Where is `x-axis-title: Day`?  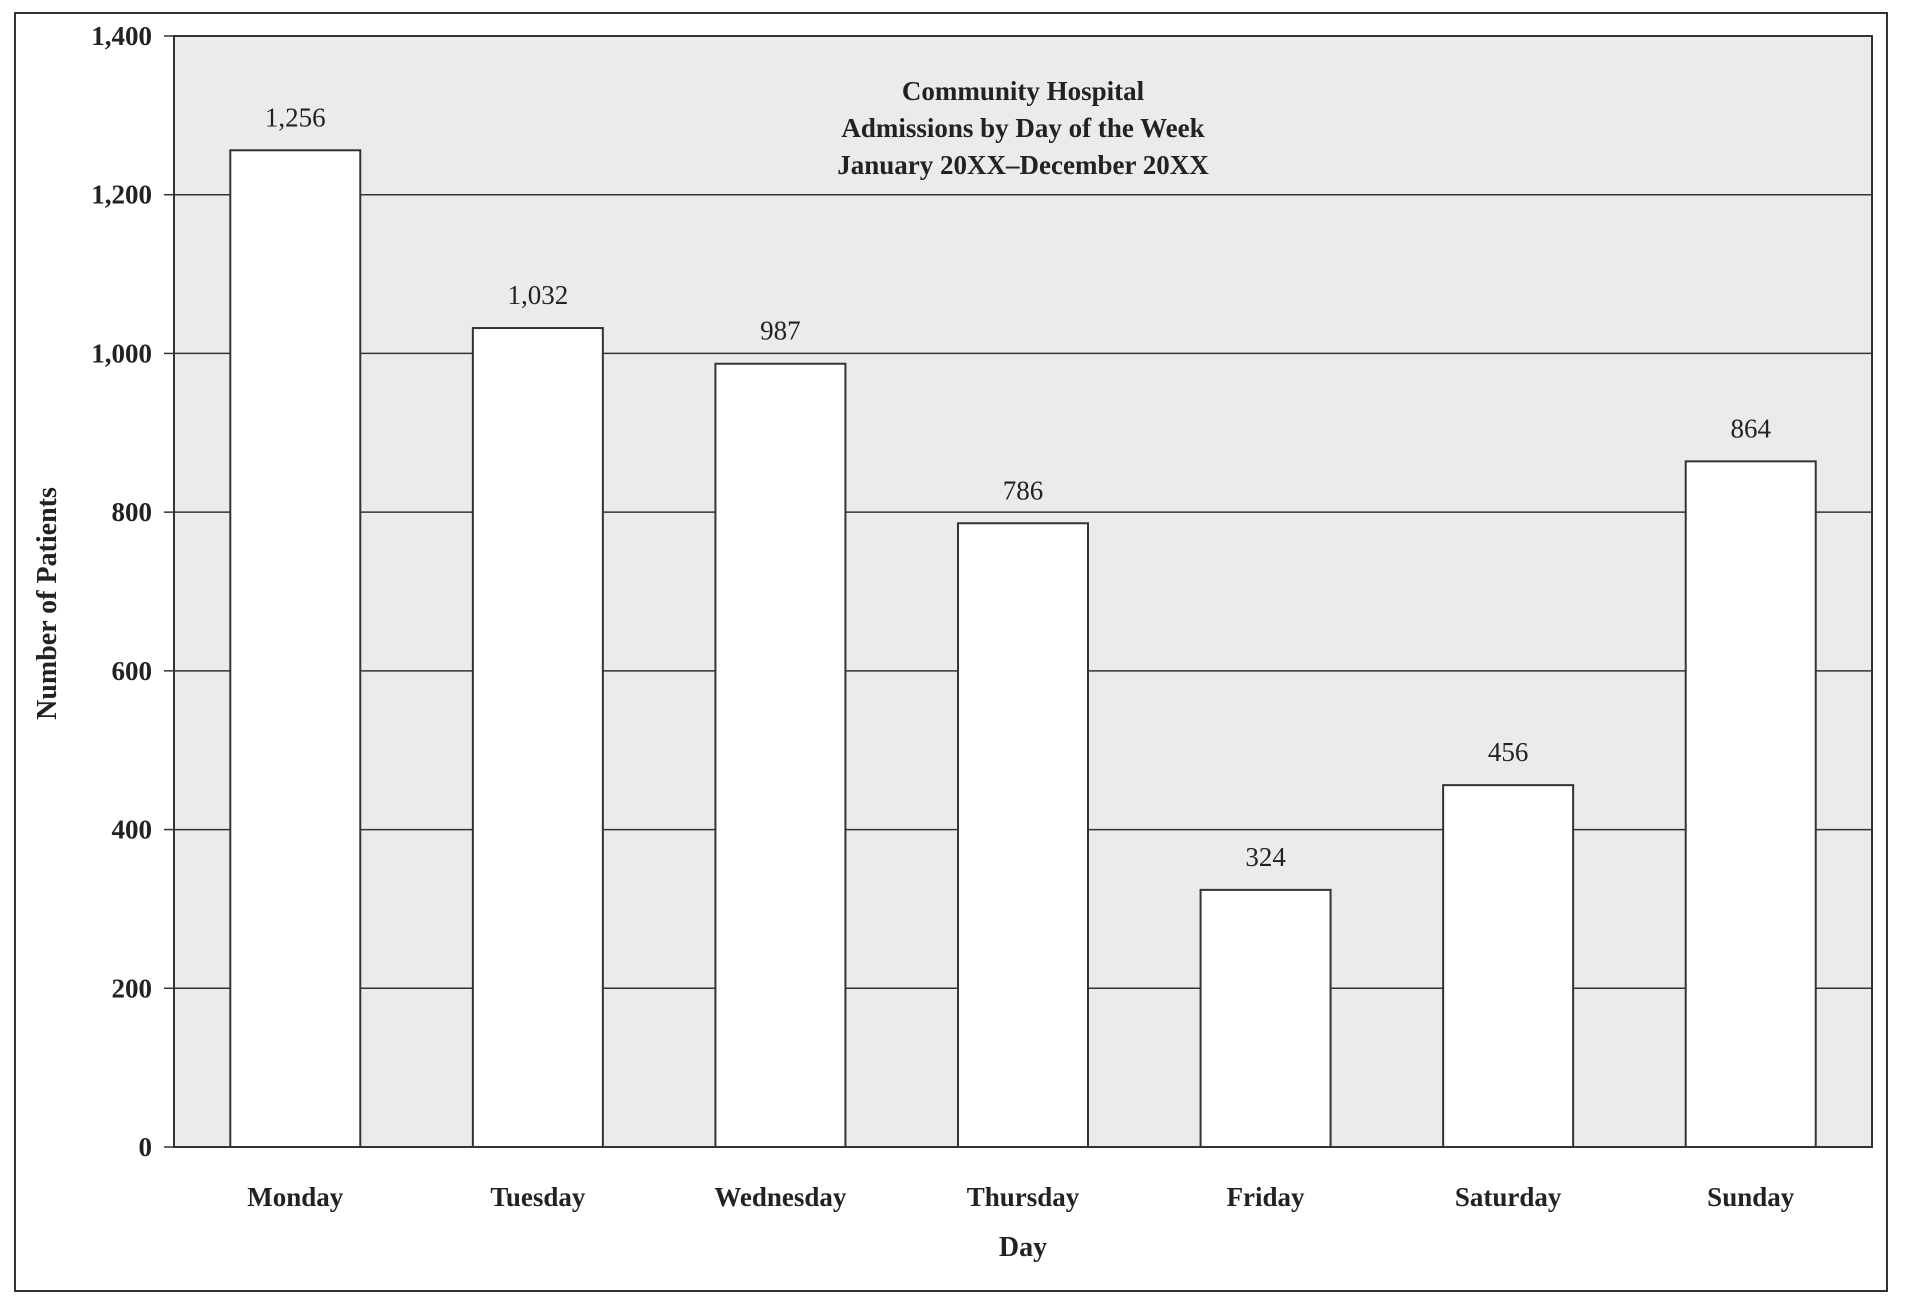 x-axis-title: Day is located at coordinates (1023, 1247).